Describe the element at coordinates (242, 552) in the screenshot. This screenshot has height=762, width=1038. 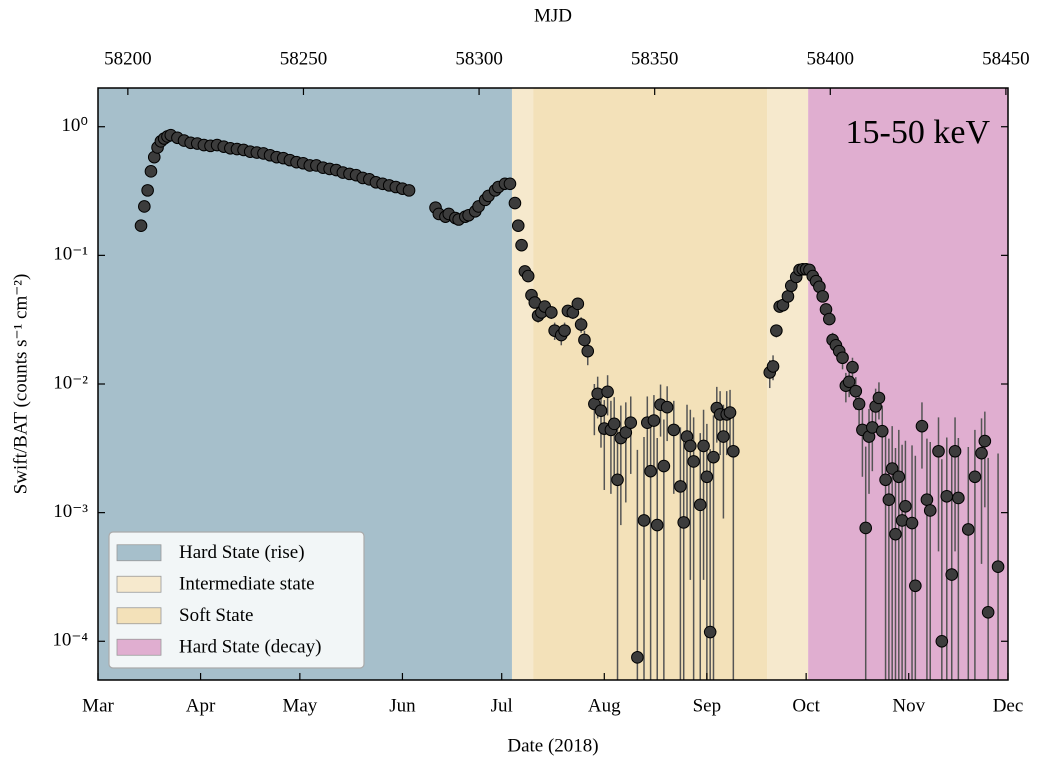
I see `legend-label: Hard State (rise)` at that location.